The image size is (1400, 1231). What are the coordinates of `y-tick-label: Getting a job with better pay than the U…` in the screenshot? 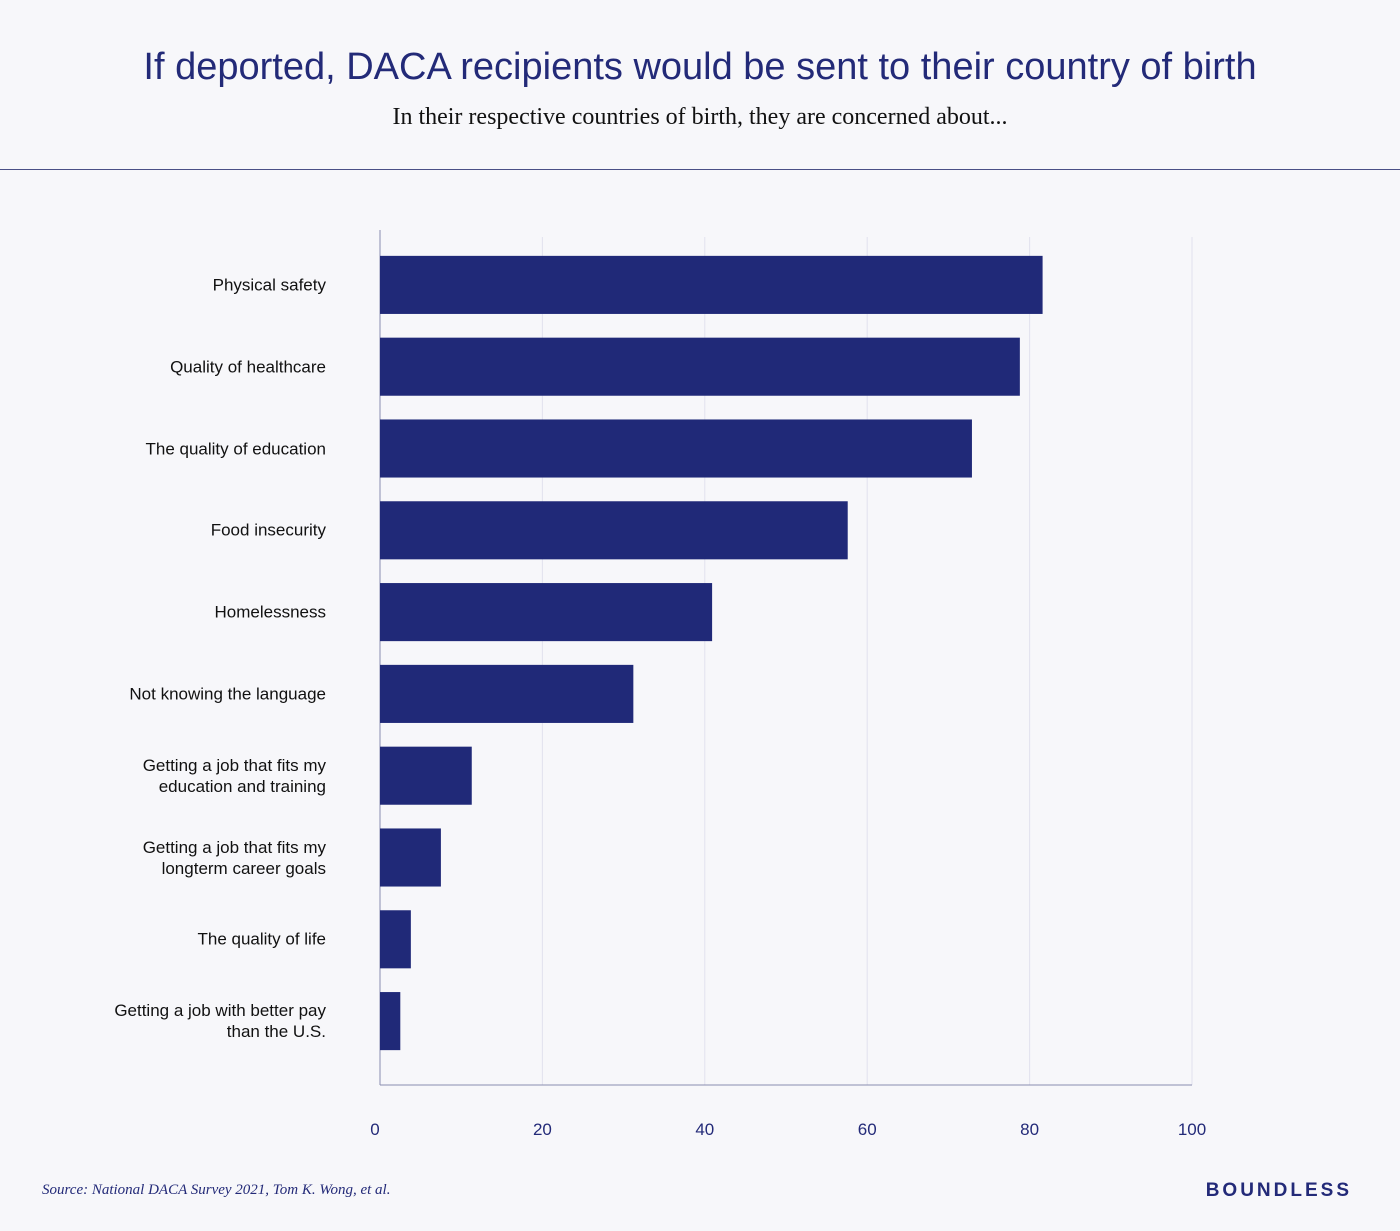 It's located at (220, 1021).